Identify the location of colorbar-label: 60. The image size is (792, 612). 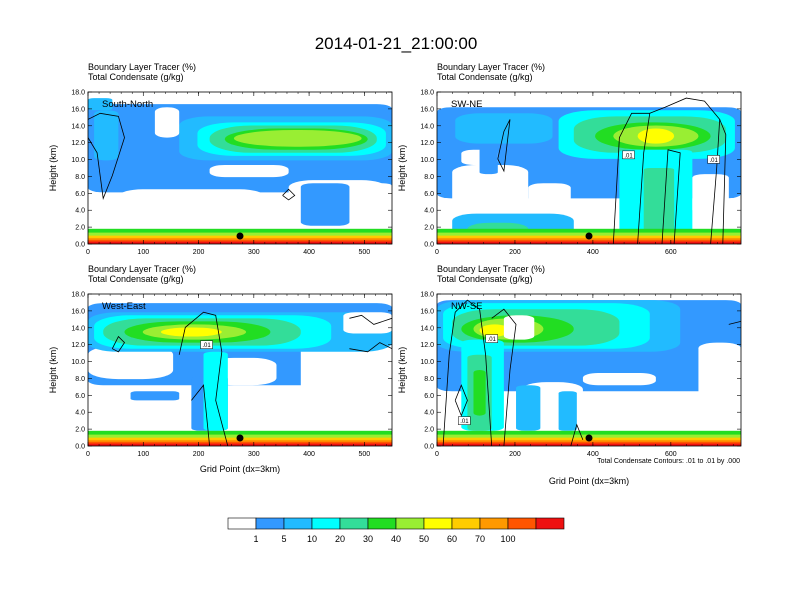
(452, 539).